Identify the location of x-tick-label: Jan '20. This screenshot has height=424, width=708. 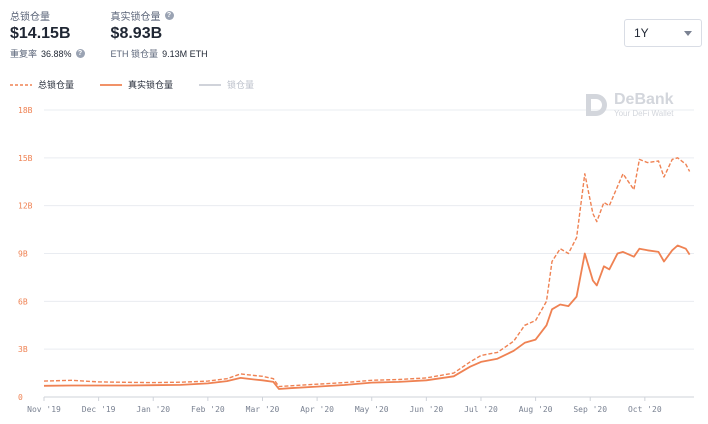
(153, 409).